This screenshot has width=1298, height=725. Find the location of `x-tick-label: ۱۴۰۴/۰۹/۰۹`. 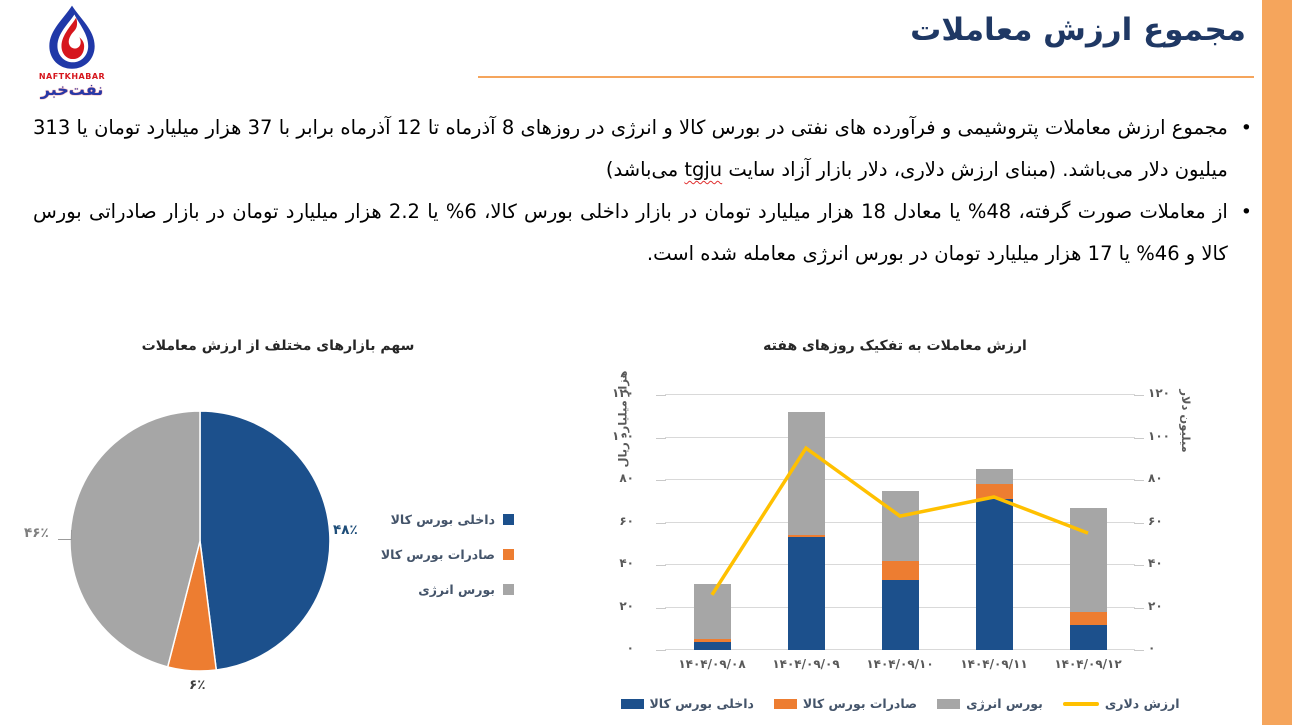

x-tick-label: ۱۴۰۴/۰۹/۰۹ is located at coordinates (806, 664).